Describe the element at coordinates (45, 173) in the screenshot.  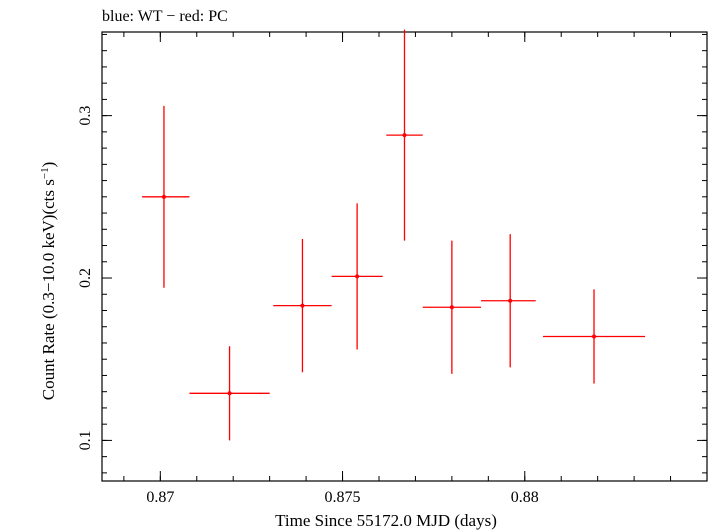
I see `y-axis-label-superscript: −1` at that location.